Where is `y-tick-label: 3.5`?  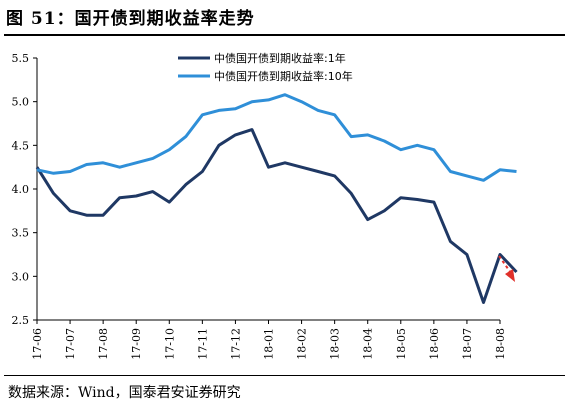
y-tick-label: 3.5 is located at coordinates (21, 233).